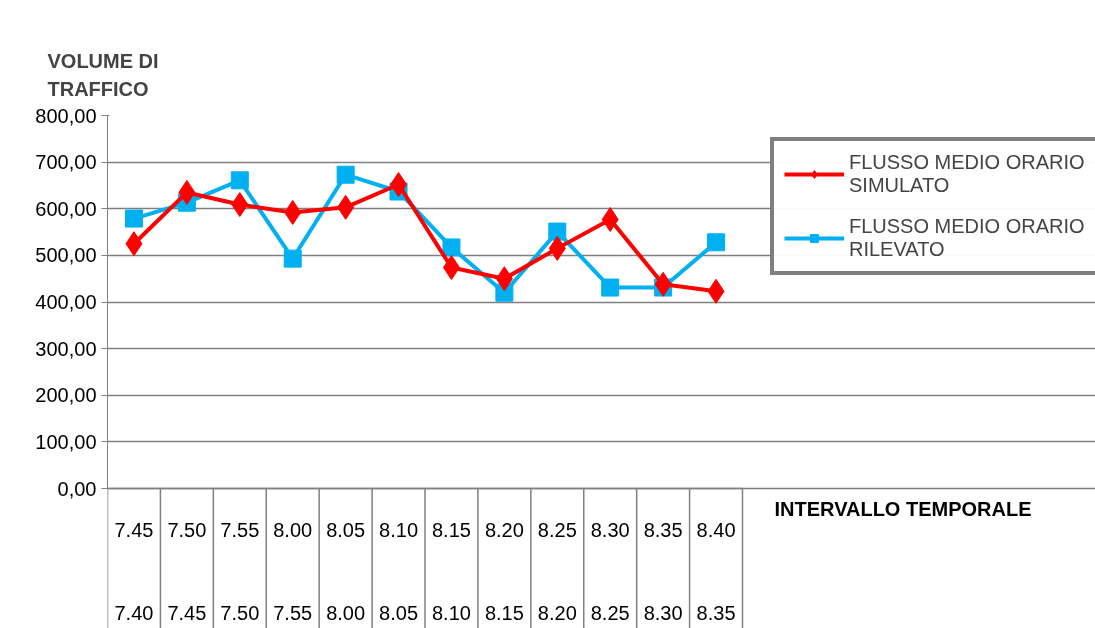 The image size is (1095, 628). What do you see at coordinates (663, 571) in the screenshot?
I see `category-label: 8.35 8.30` at bounding box center [663, 571].